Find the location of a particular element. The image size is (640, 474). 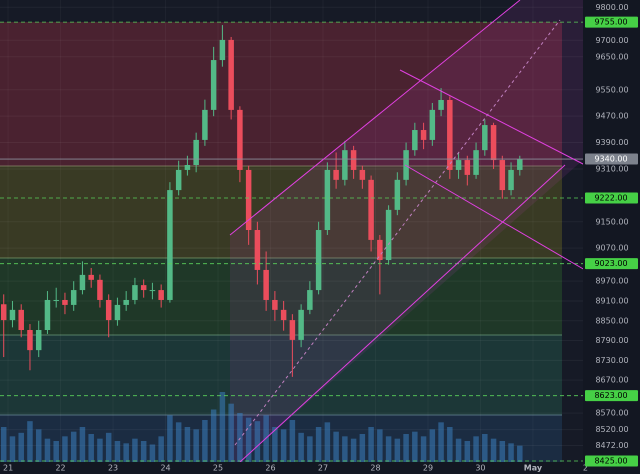

x-tick-label: 2 is located at coordinates (585, 468).